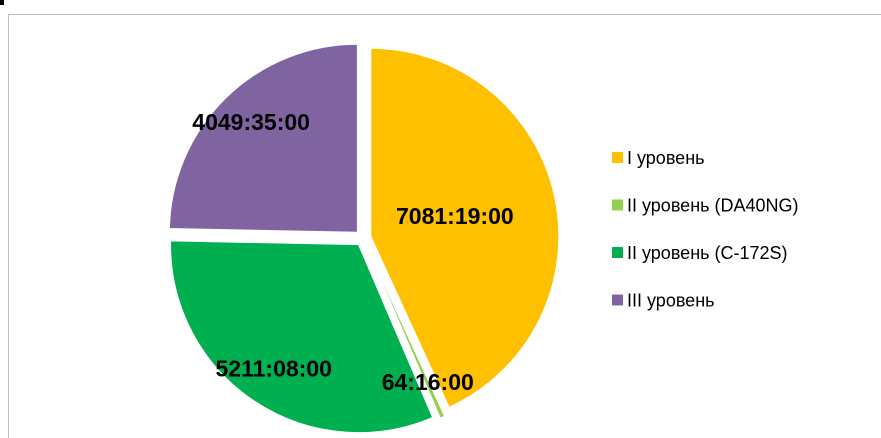 This screenshot has height=438, width=881. Describe the element at coordinates (274, 369) in the screenshot. I see `data-label: 5211:08:00` at that location.